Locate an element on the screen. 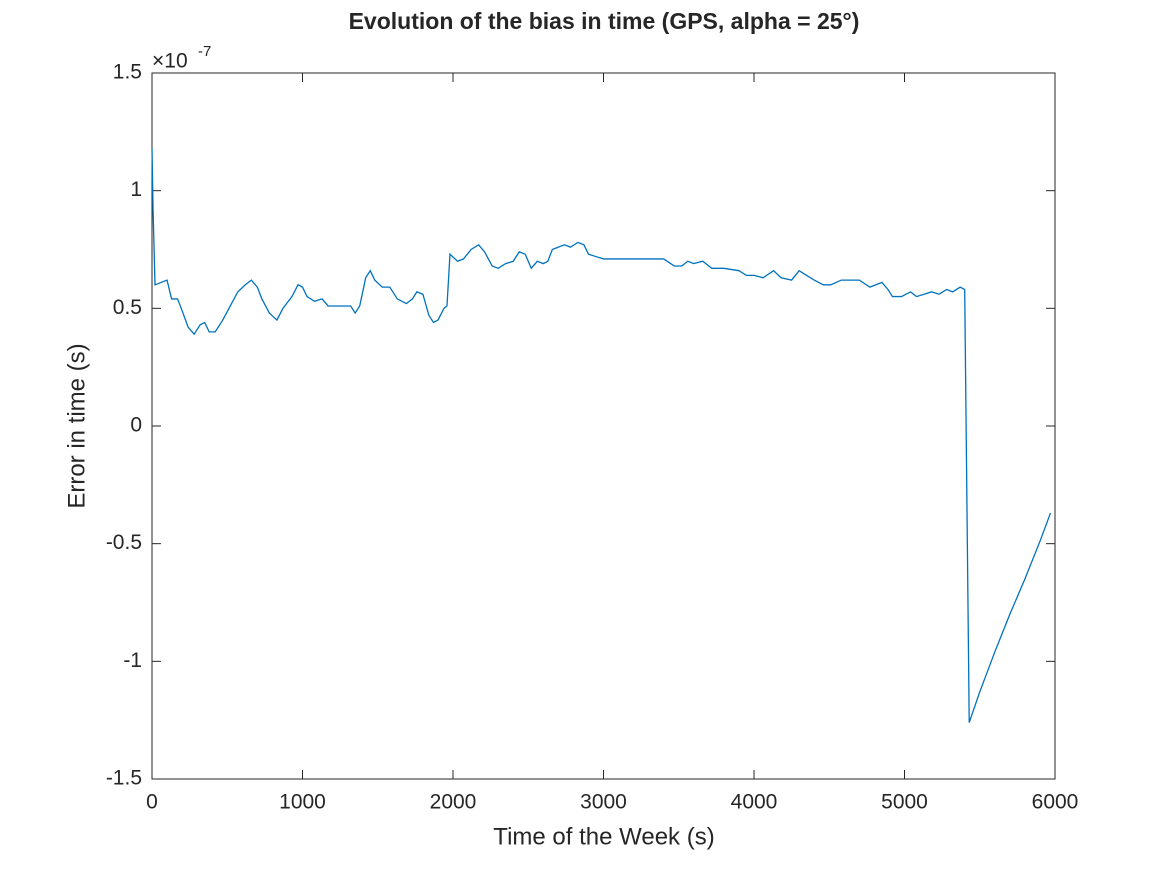 Image resolution: width=1167 pixels, height=875 pixels. x-tick-label: 2000 is located at coordinates (453, 802).